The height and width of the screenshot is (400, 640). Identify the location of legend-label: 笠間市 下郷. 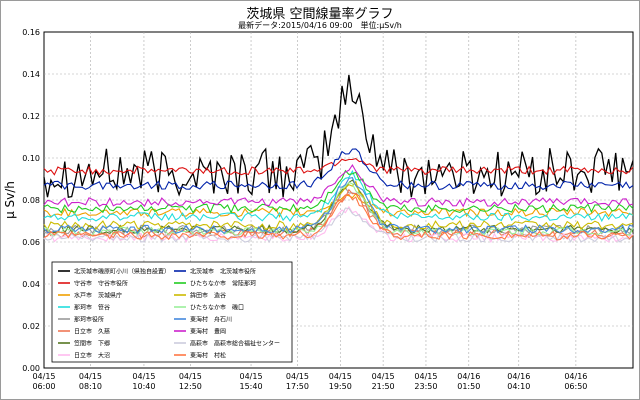
(92, 344).